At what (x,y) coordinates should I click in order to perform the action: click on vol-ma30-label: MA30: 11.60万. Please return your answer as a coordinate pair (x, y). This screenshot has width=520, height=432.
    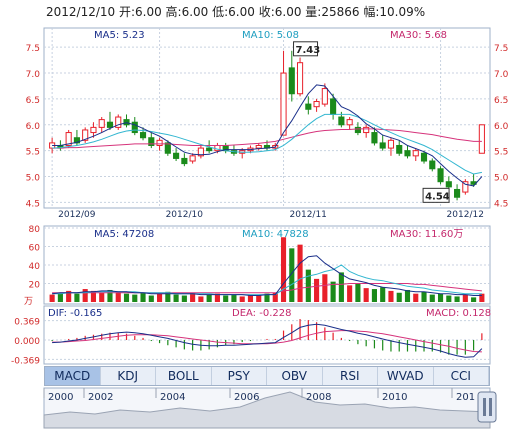
    Looking at the image, I should click on (426, 234).